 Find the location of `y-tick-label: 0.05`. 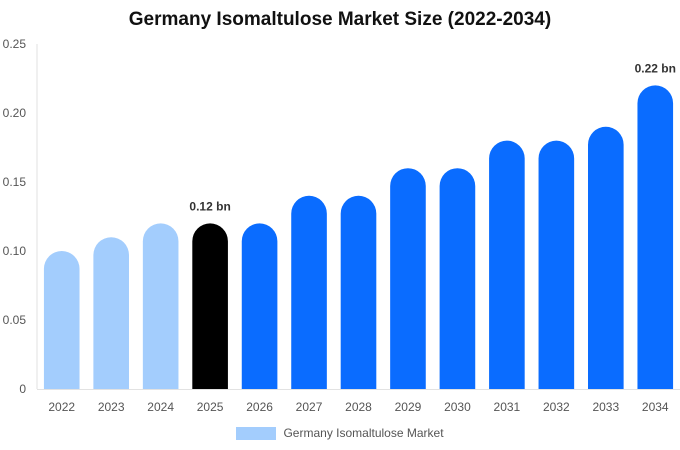

y-tick-label: 0.05 is located at coordinates (15, 320).